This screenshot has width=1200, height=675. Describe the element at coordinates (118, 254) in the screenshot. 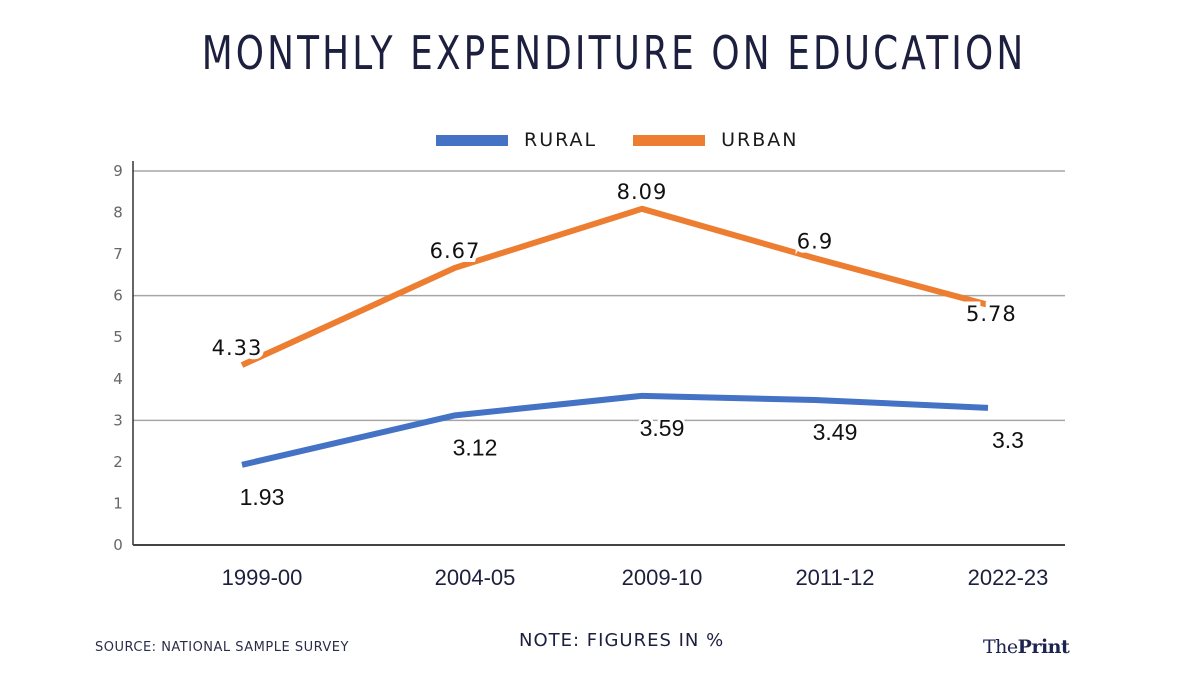

I see `y-tick-label: 7` at that location.